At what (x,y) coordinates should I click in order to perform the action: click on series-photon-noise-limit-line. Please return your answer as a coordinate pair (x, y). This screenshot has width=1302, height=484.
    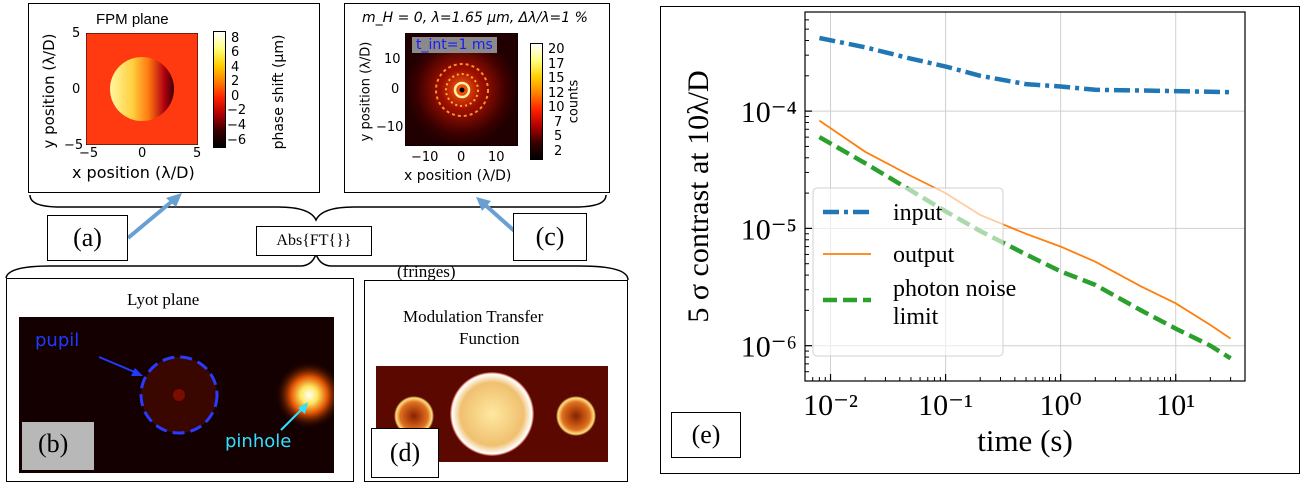
    Looking at the image, I should click on (1025, 248).